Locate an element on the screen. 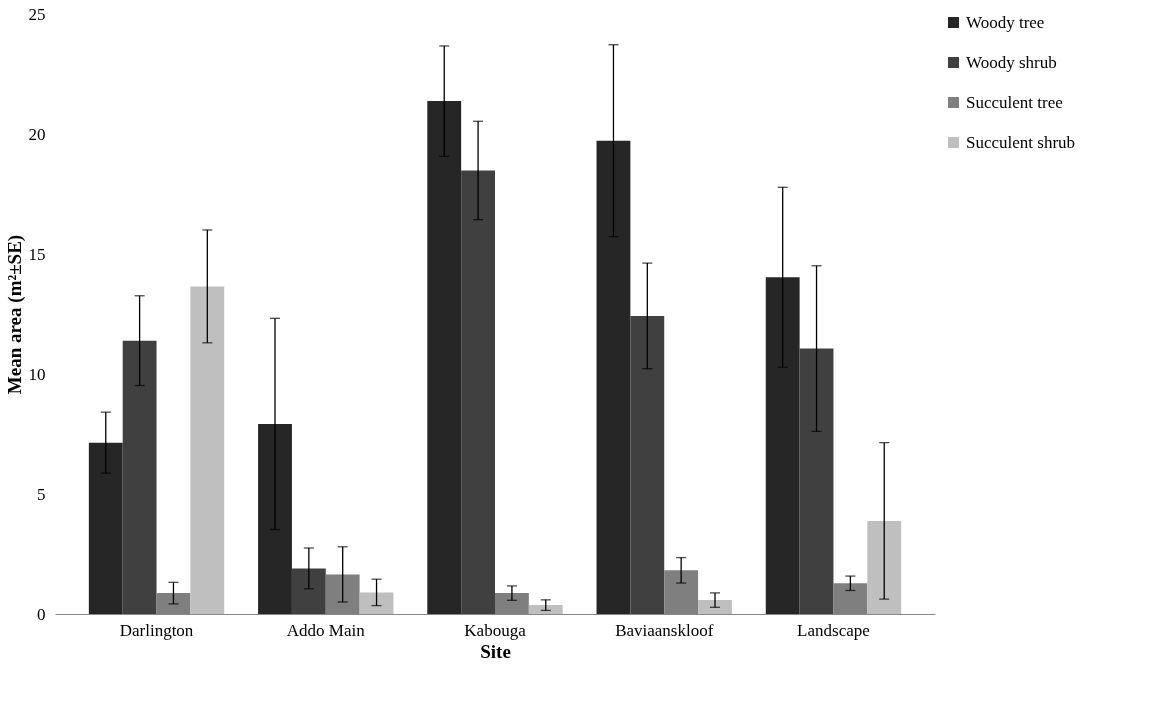  y-tick-label: 5 is located at coordinates (41, 494).